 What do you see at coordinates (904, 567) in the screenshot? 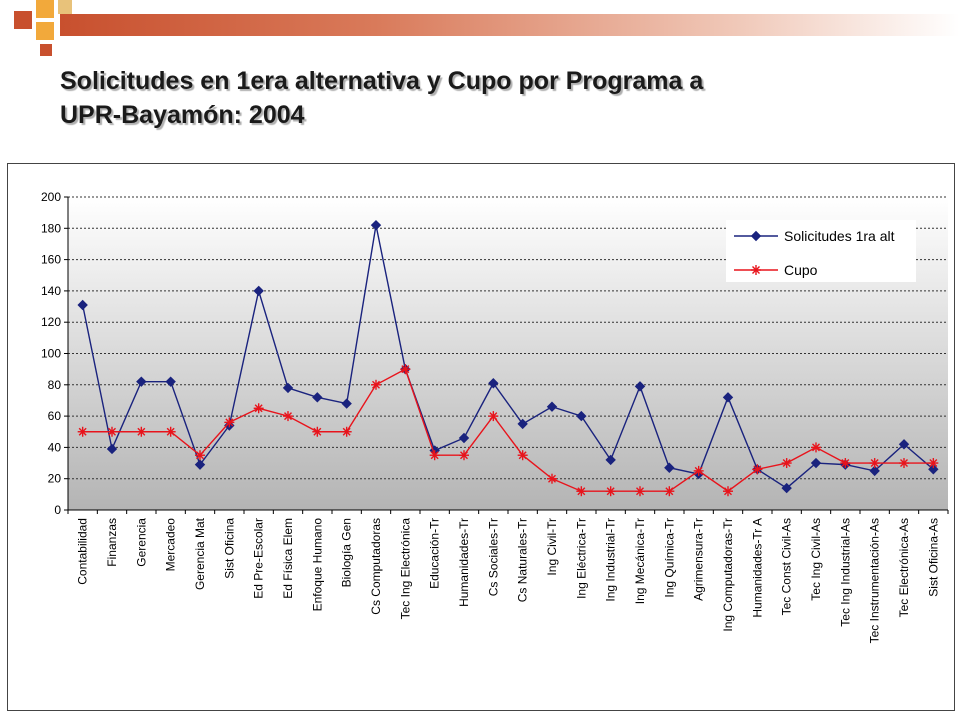
I see `x-category-label: Tec Electrónica-As` at bounding box center [904, 567].